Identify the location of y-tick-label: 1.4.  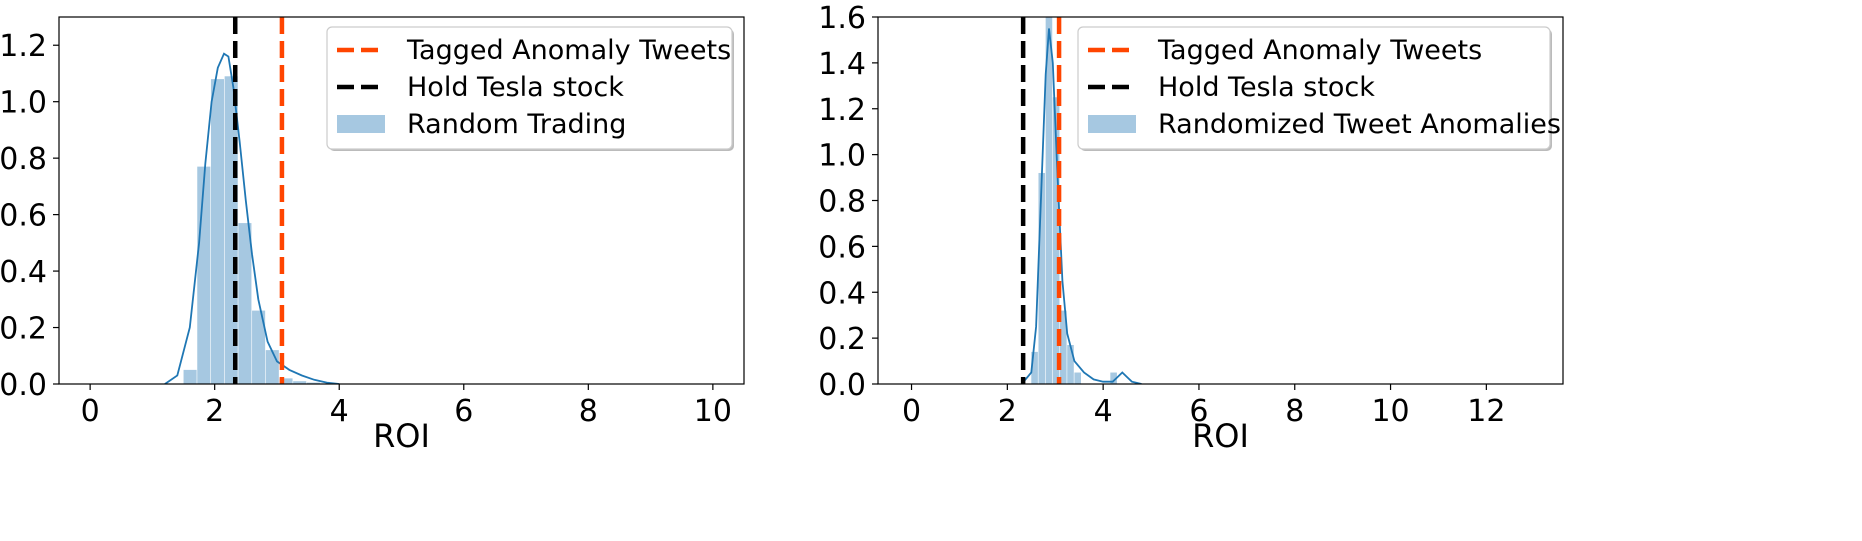
(842, 64).